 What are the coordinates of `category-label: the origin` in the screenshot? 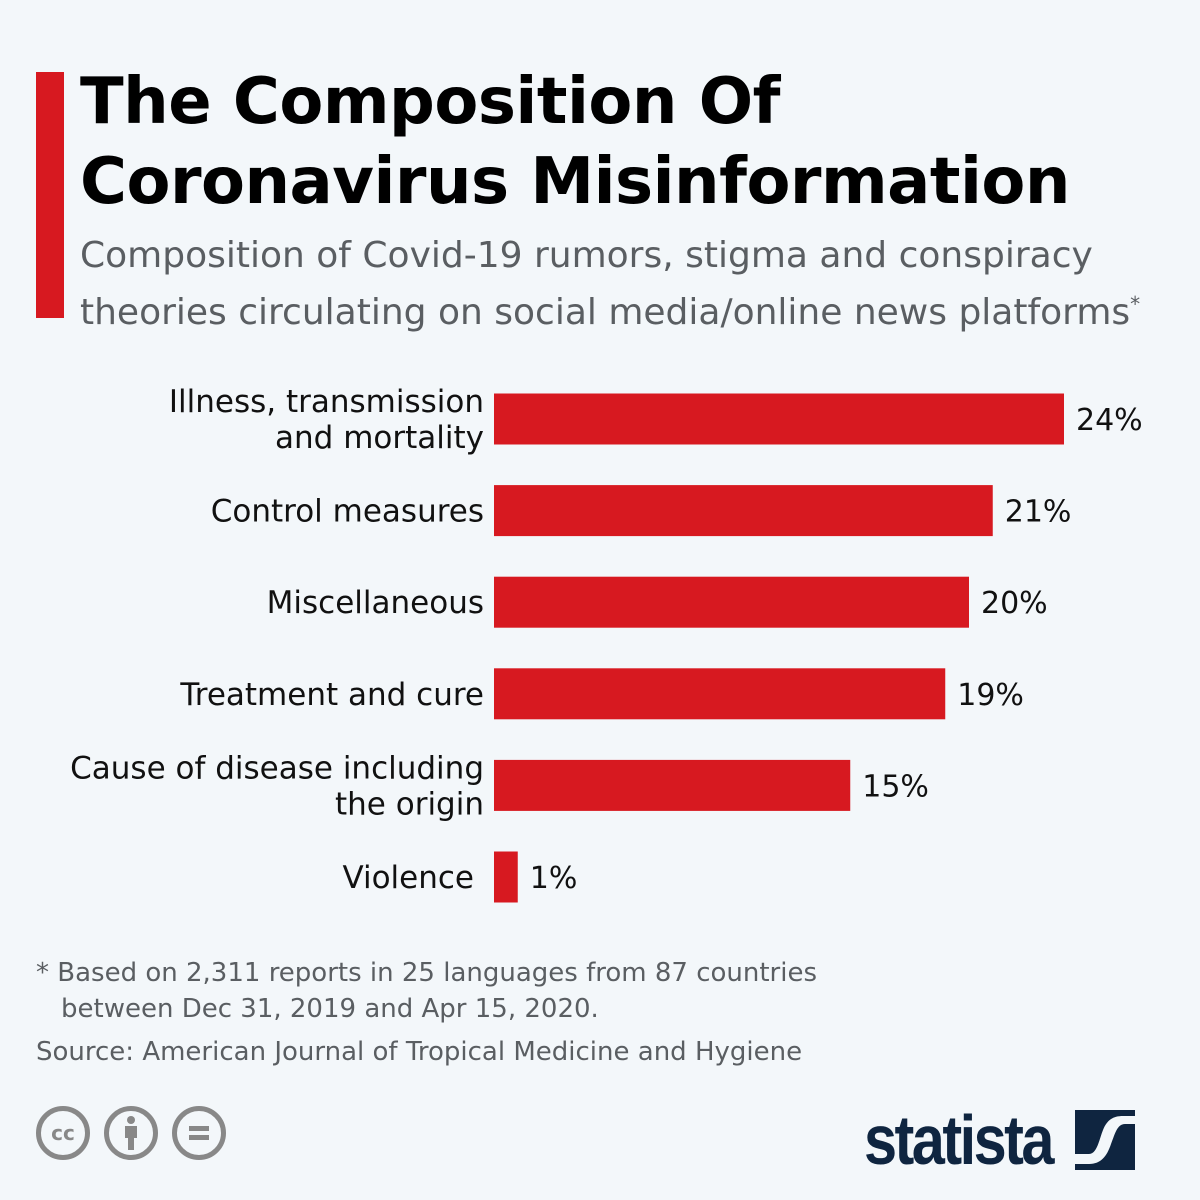 It's located at (409, 804).